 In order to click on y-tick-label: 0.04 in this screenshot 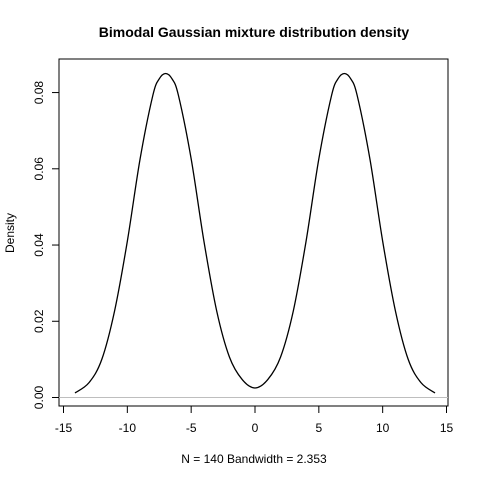, I will do `click(39, 245)`.